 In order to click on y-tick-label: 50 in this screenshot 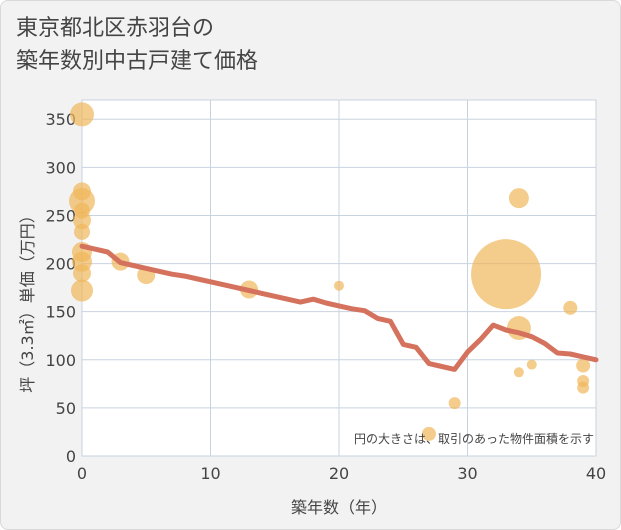, I will do `click(66, 408)`.